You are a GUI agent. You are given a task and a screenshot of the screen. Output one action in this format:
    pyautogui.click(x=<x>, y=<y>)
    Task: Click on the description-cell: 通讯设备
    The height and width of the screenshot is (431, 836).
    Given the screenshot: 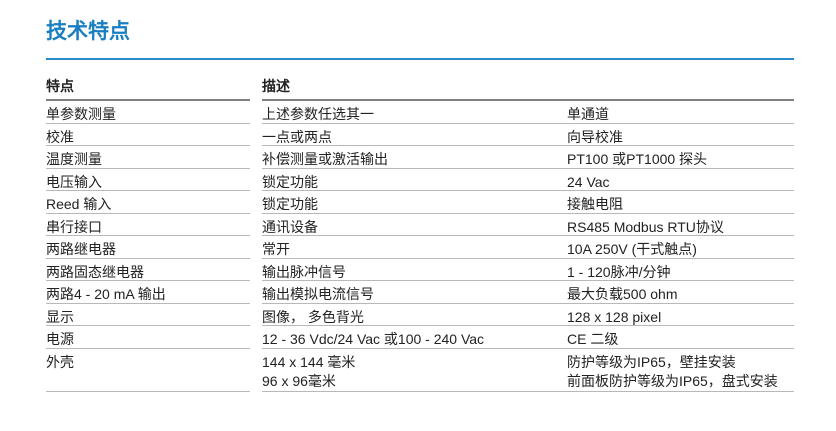 What is the action you would take?
    pyautogui.click(x=290, y=226)
    